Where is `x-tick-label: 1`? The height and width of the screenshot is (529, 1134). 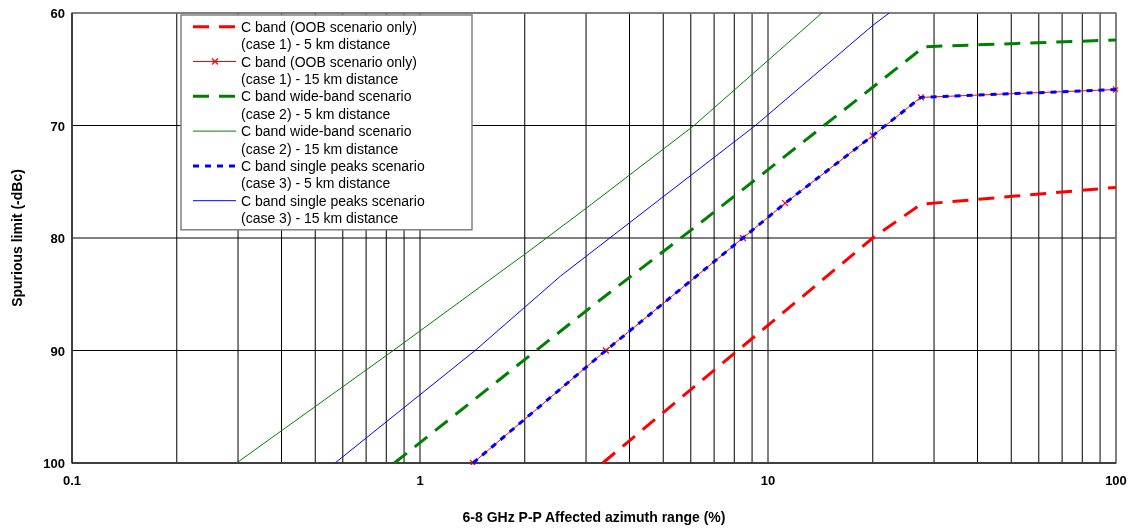 x-tick-label: 1 is located at coordinates (420, 480).